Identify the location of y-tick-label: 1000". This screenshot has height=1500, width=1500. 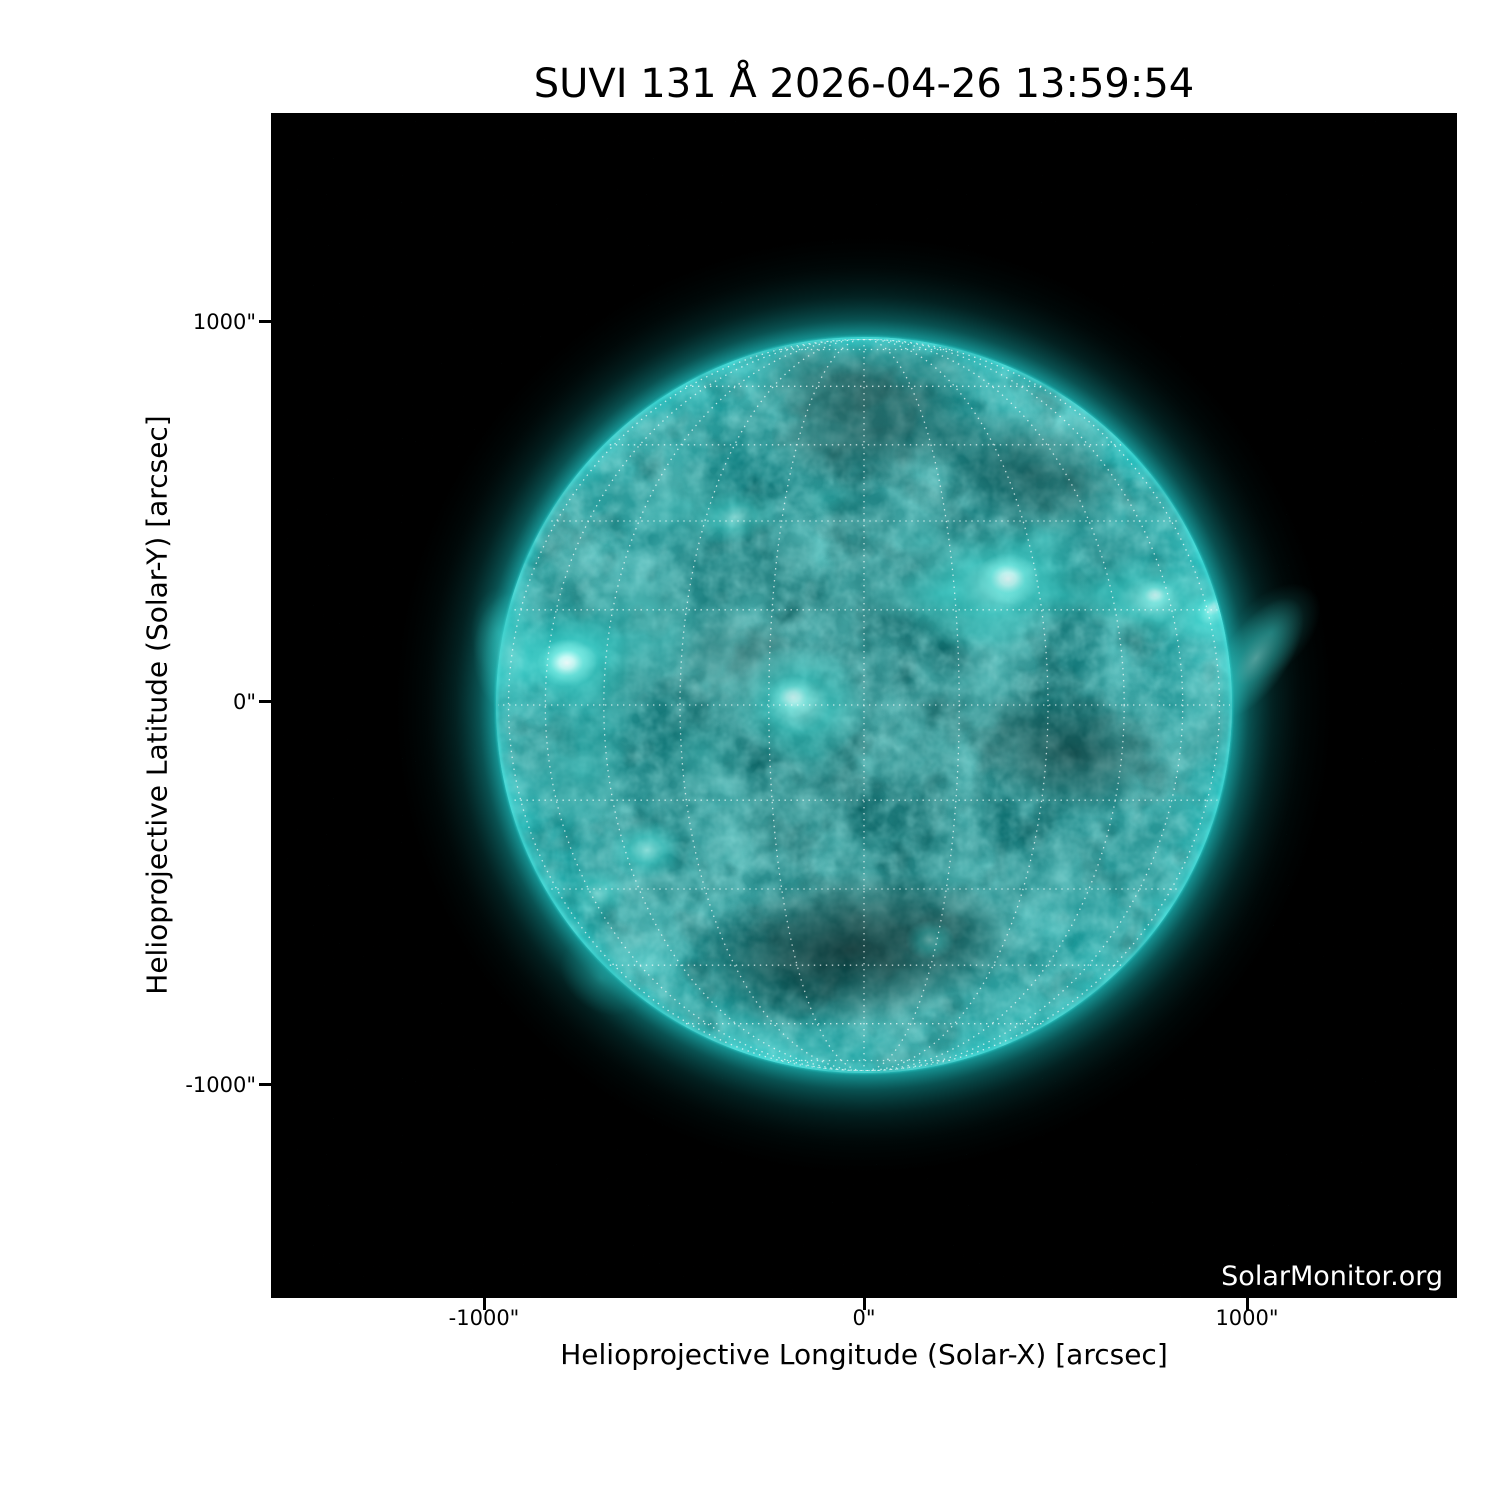
(224, 322).